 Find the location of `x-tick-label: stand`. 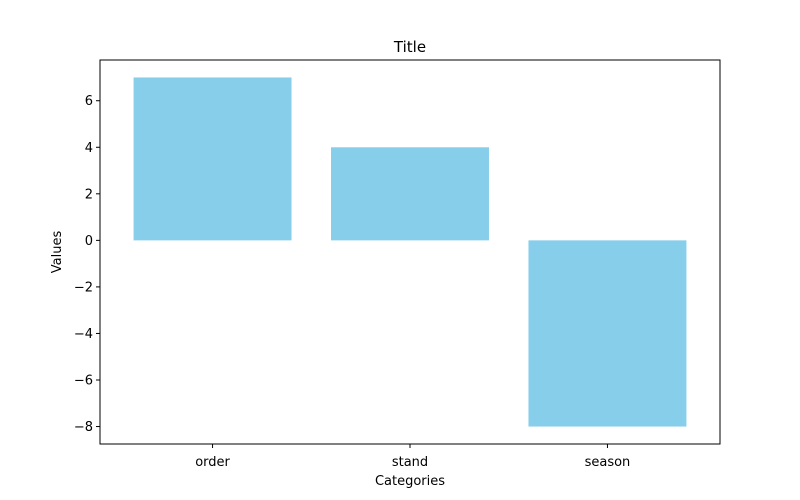

x-tick-label: stand is located at coordinates (410, 462).